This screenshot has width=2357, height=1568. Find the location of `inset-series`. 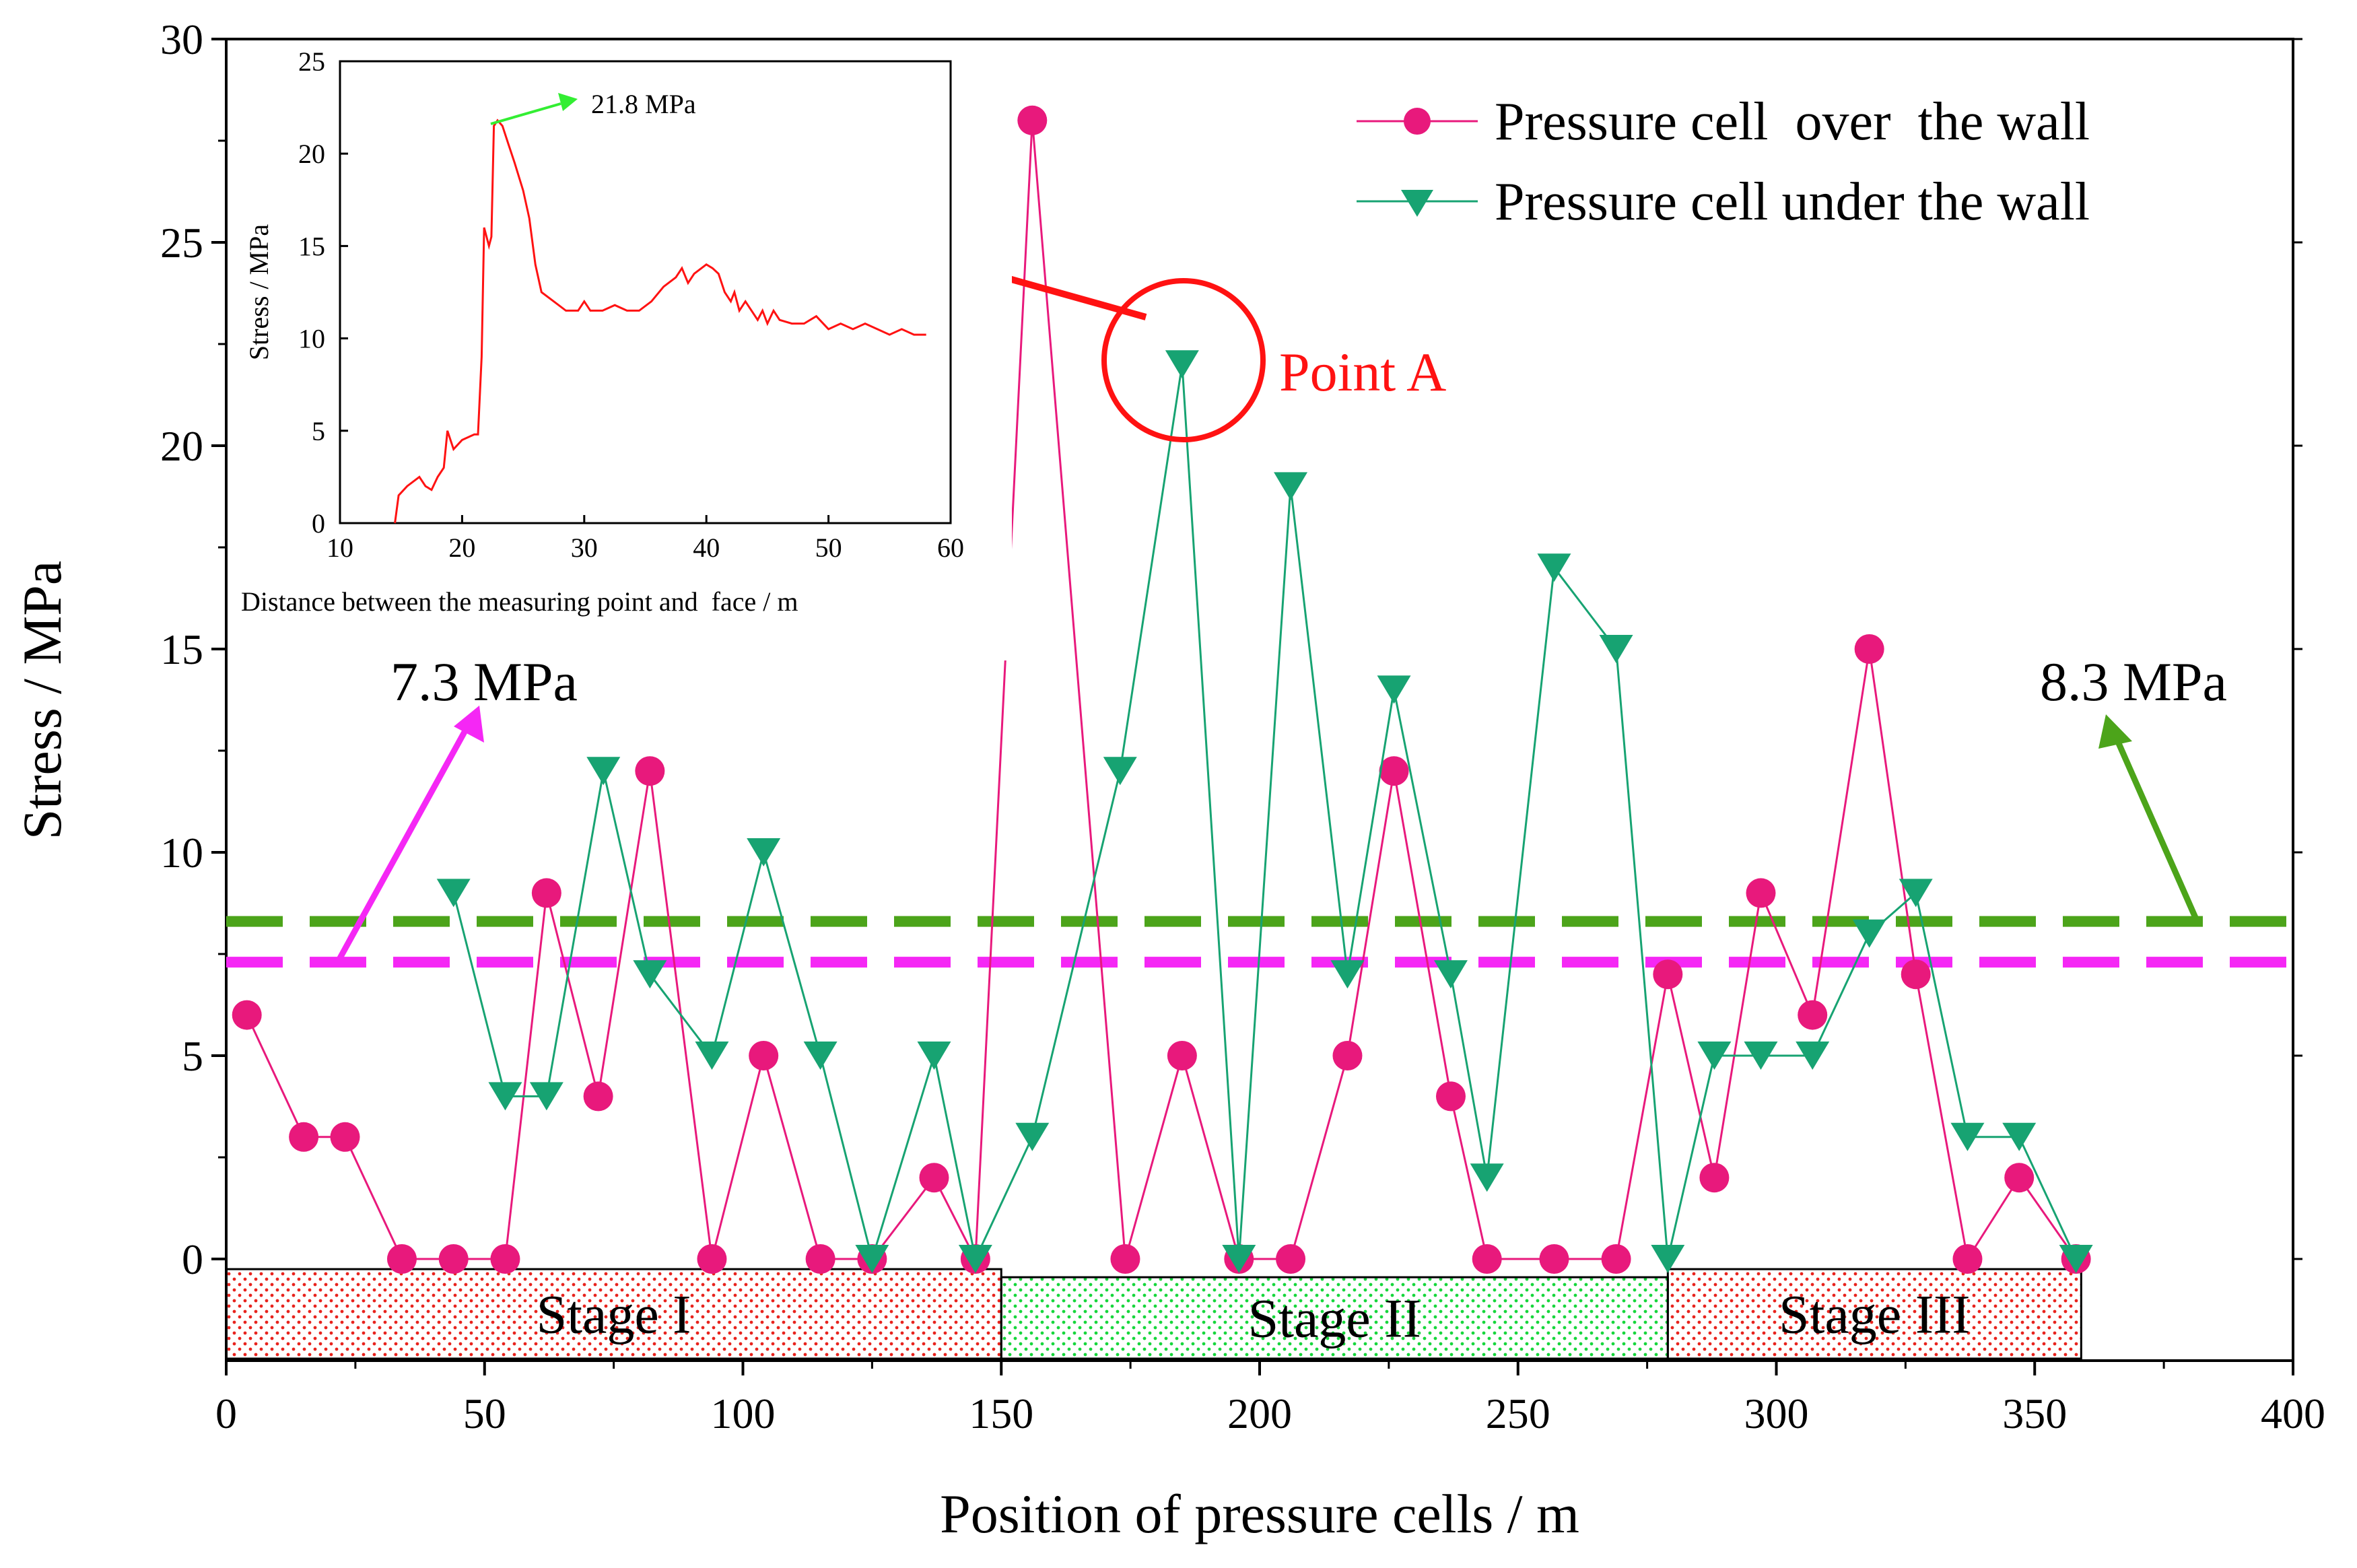

inset-series is located at coordinates (660, 321).